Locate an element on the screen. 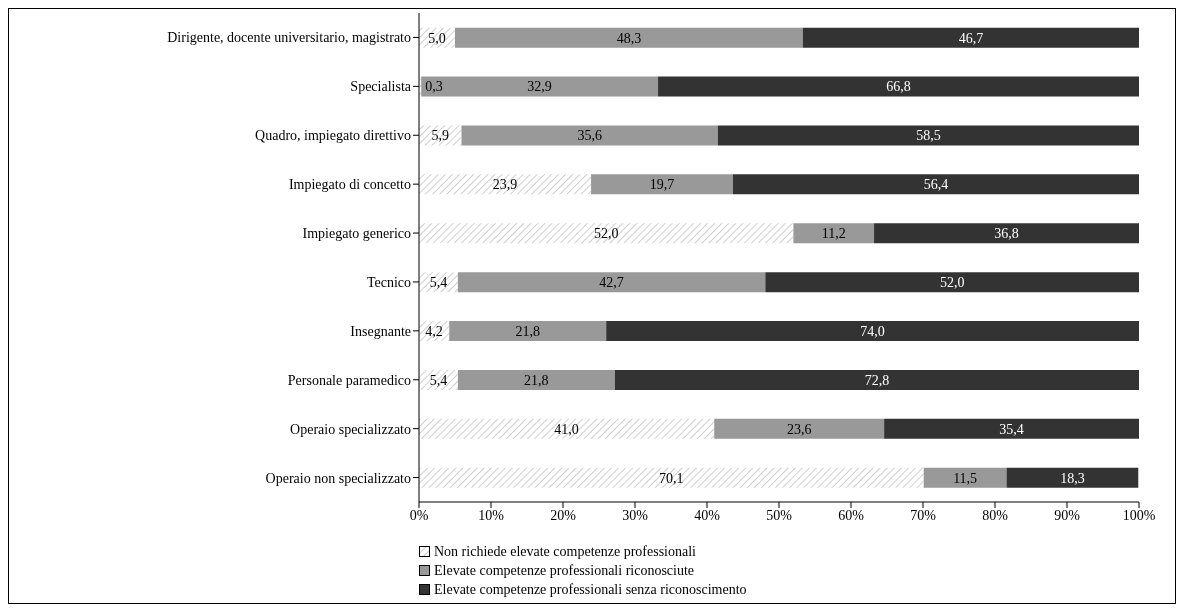  data-label: 4,2 is located at coordinates (434, 331).